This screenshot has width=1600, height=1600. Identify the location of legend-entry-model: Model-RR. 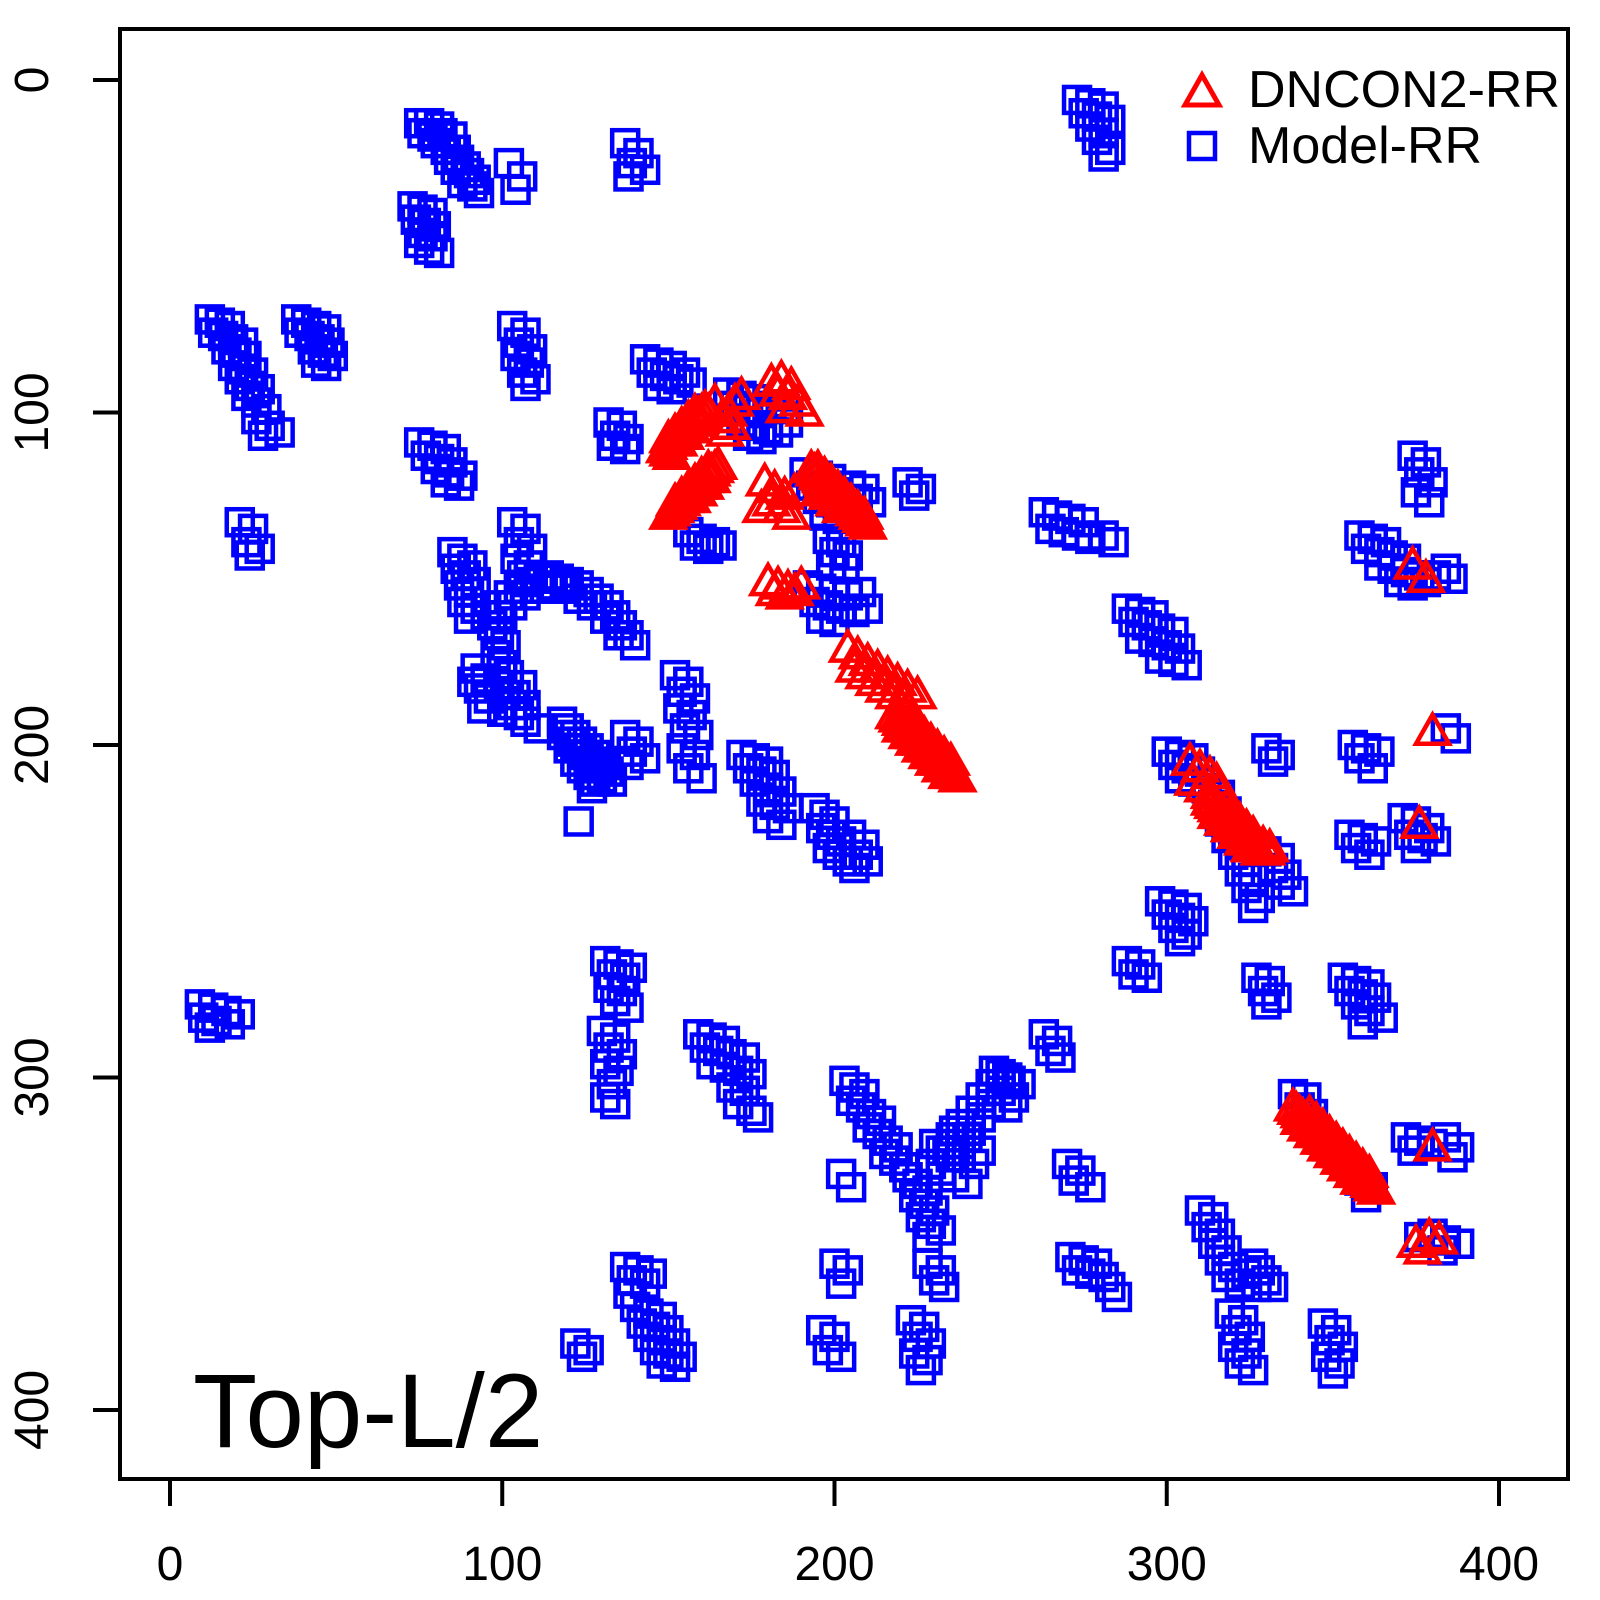
(1370, 146).